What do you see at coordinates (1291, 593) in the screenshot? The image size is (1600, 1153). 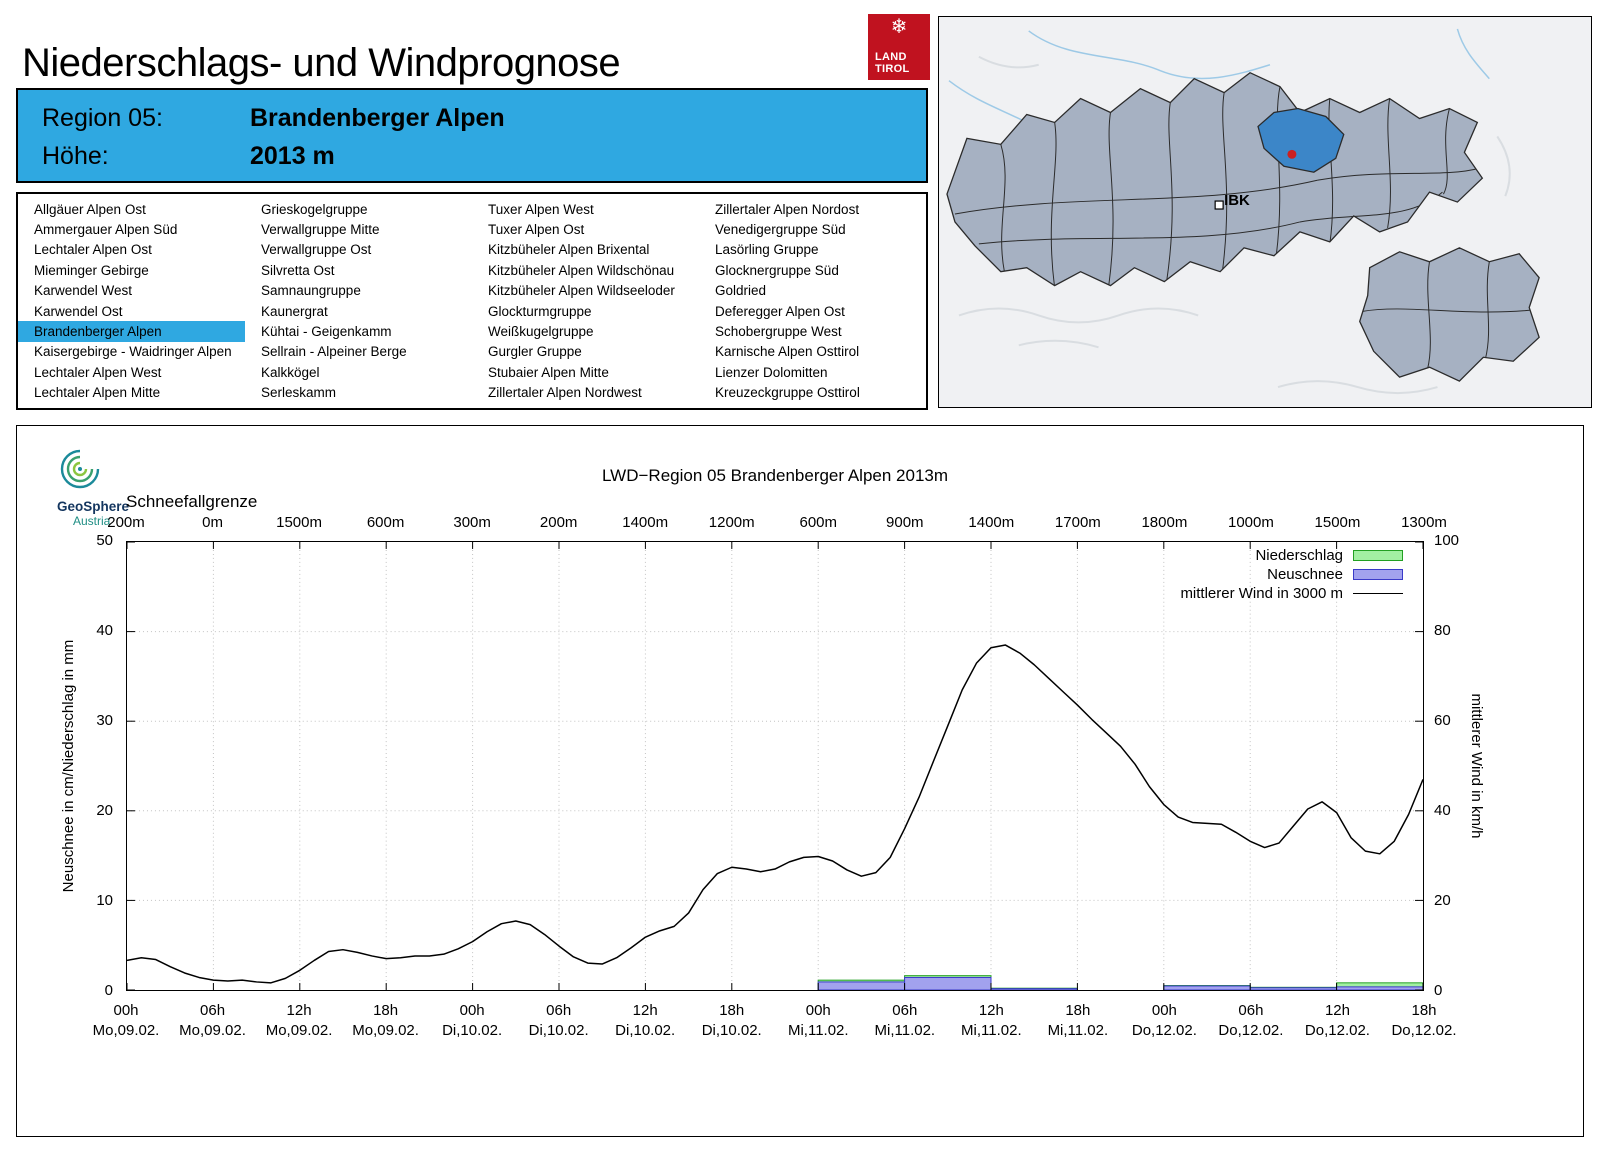 I see `legend-item: mittlerer Wind in 3000 m` at bounding box center [1291, 593].